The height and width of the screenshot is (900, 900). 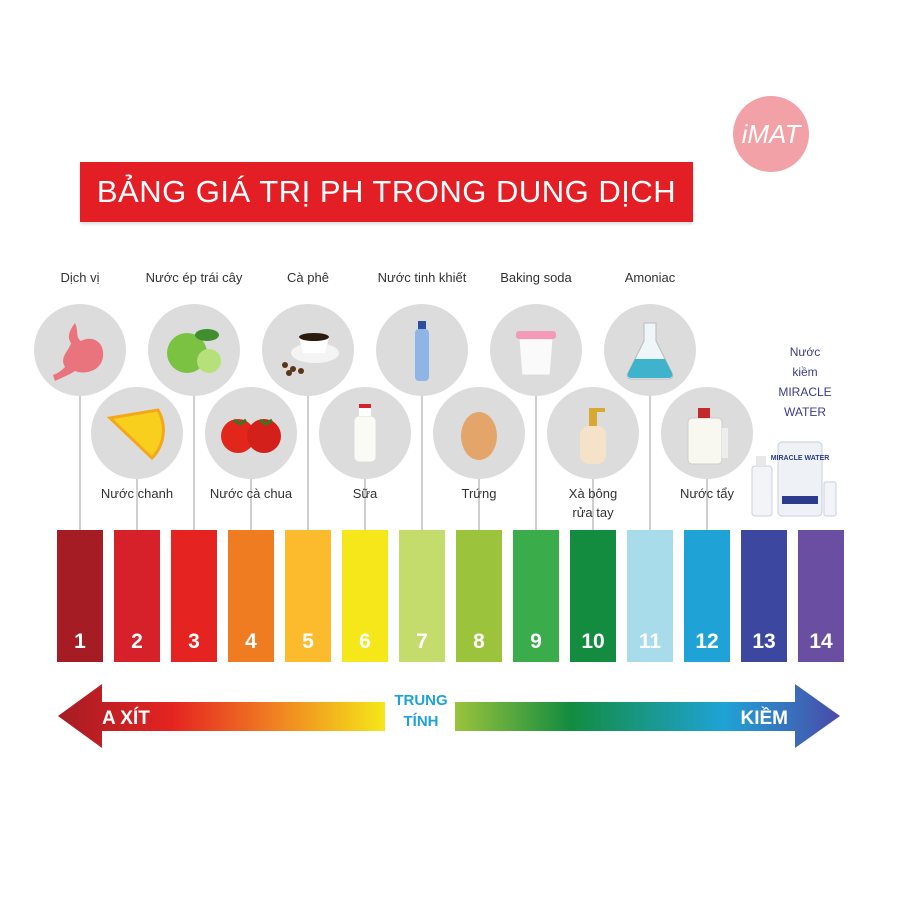 What do you see at coordinates (765, 718) in the screenshot?
I see `base-label: KIỀM` at bounding box center [765, 718].